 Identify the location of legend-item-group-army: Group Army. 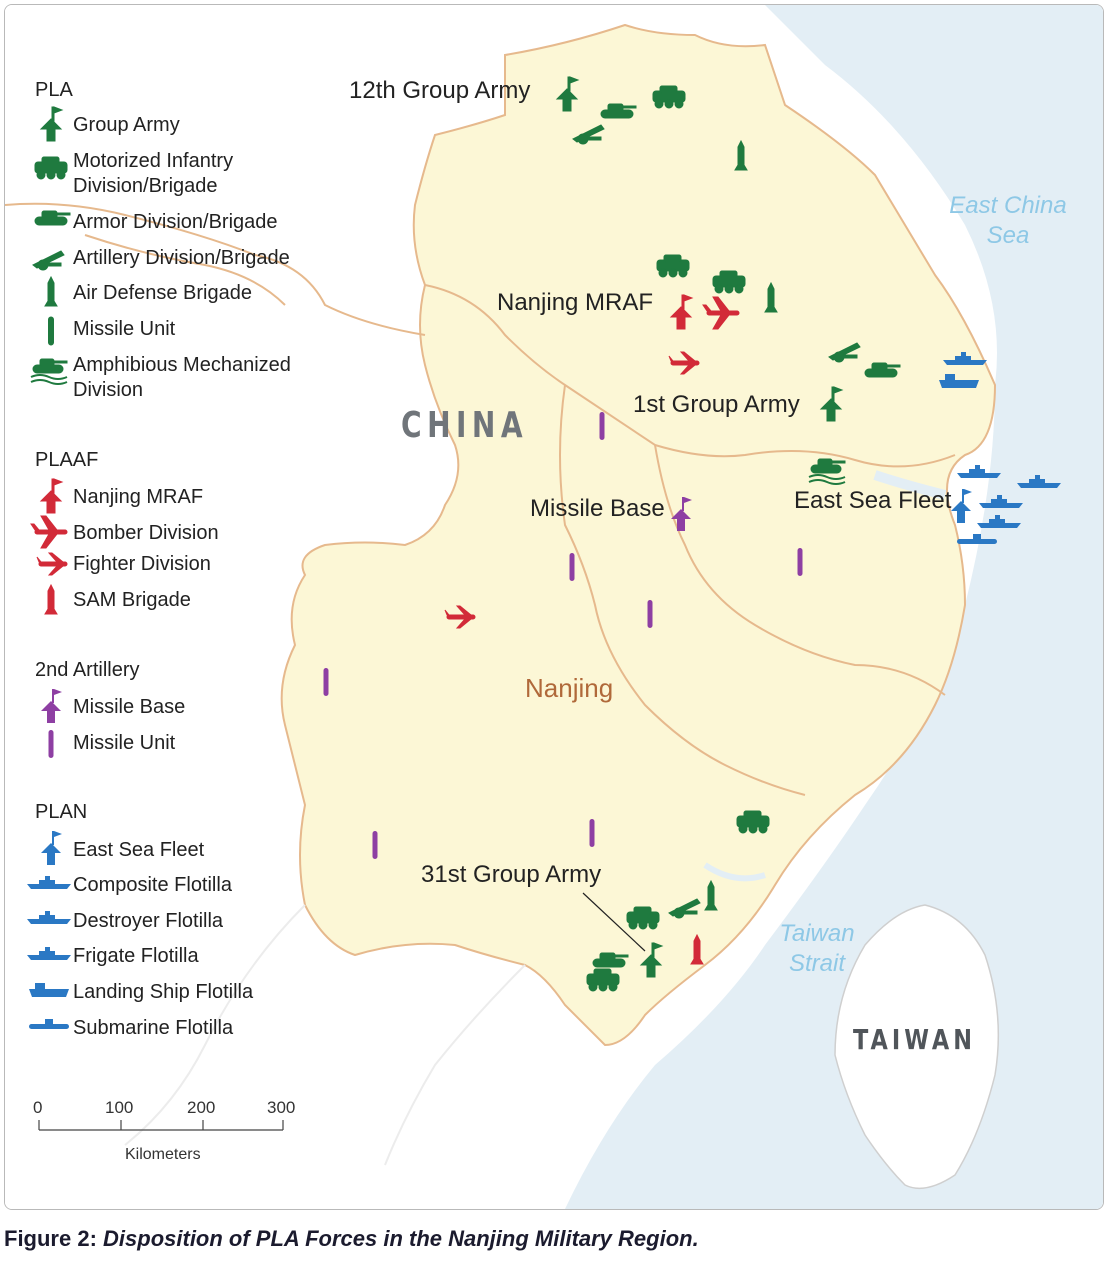
(126, 125).